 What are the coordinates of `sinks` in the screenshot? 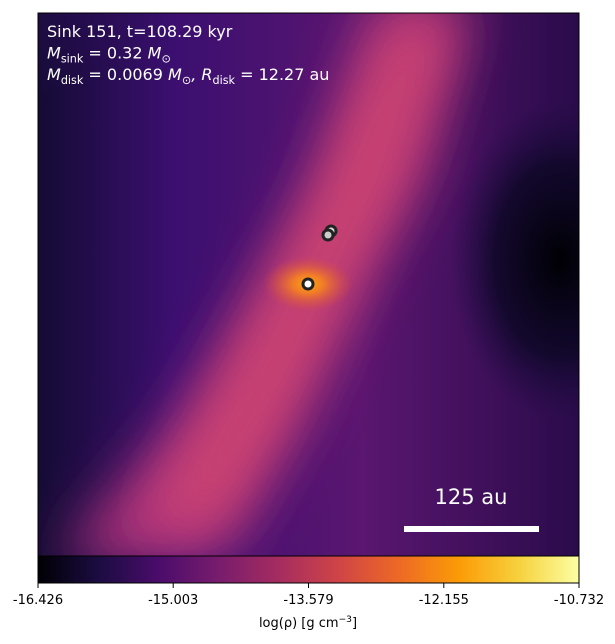 It's located at (319, 257).